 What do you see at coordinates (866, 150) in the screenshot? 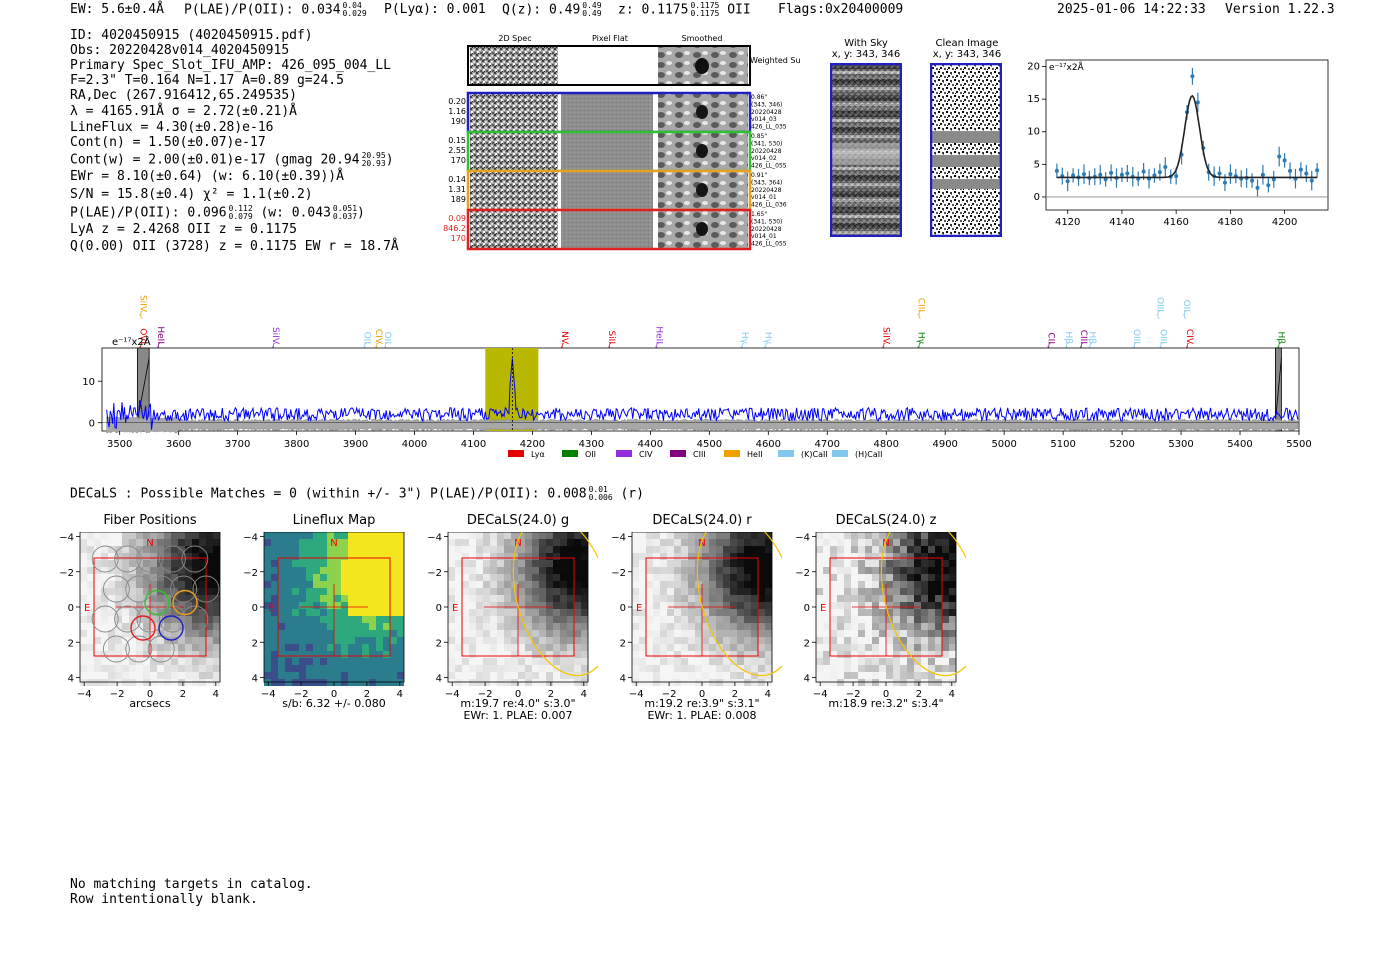
I see `with-sky-image` at bounding box center [866, 150].